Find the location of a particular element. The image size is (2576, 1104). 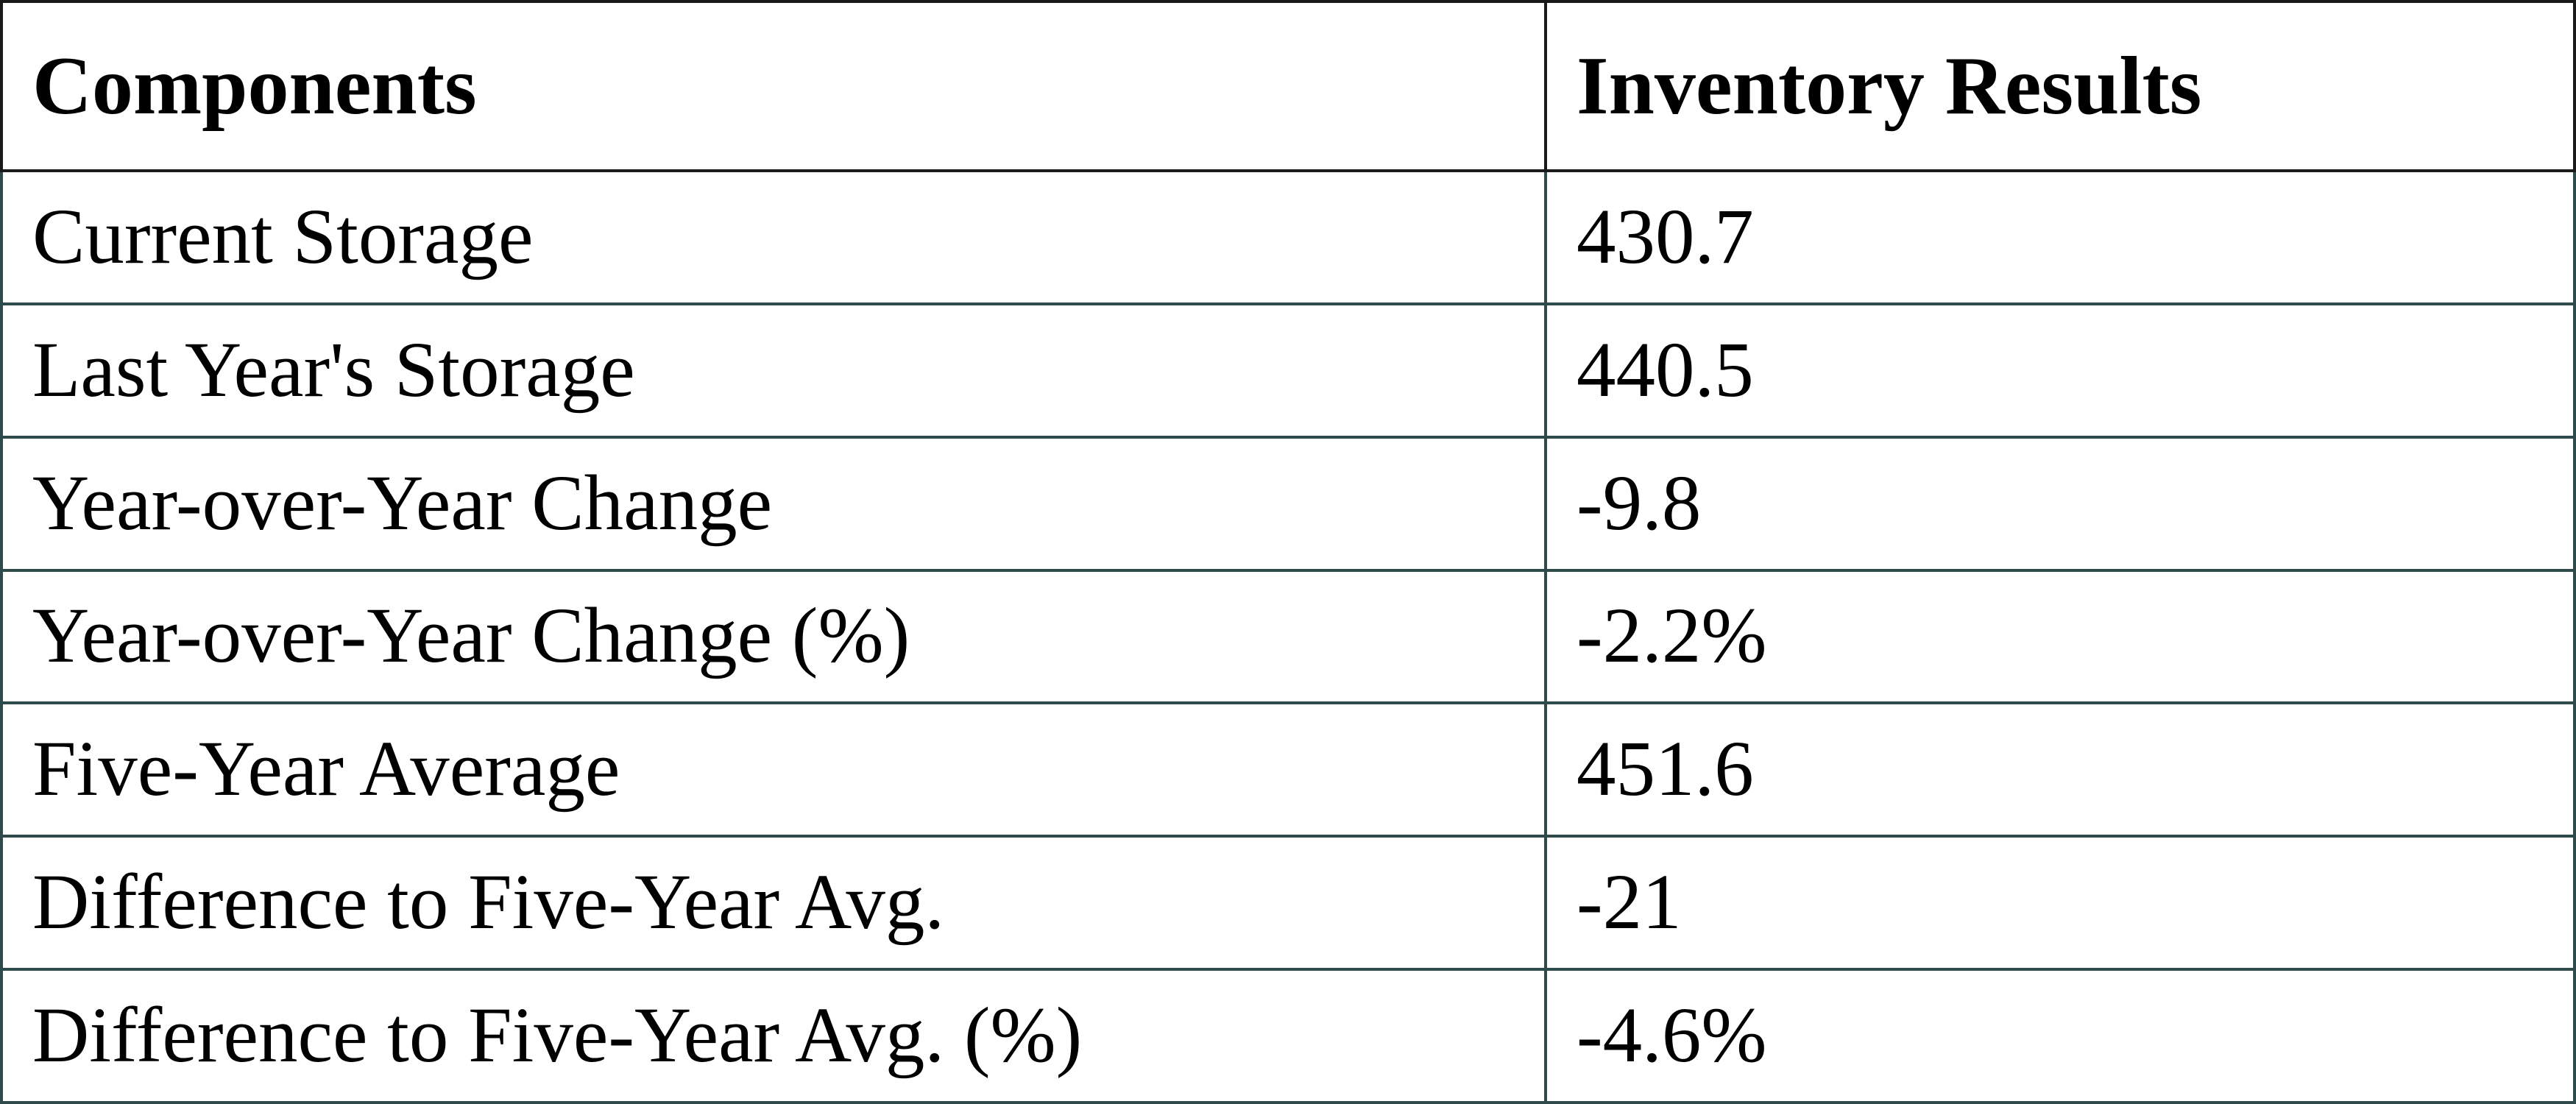

table-row: Difference to Five-Year Avg. (%) -4.6% is located at coordinates (1288, 1036).